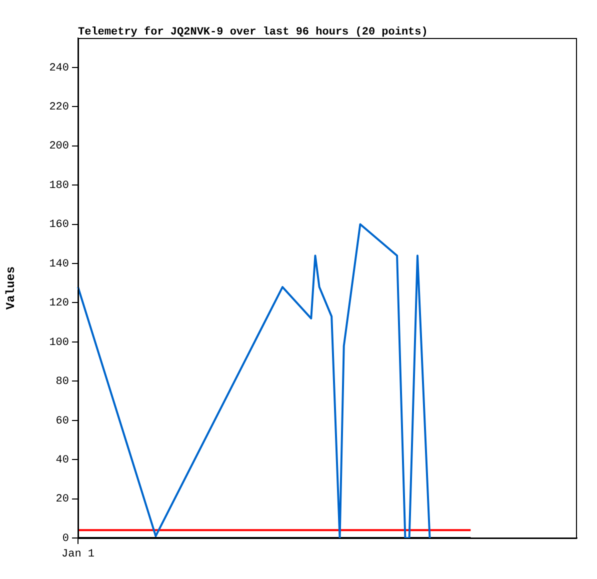 The width and height of the screenshot is (597, 579). I want to click on y-tick-label: 40, so click(62, 460).